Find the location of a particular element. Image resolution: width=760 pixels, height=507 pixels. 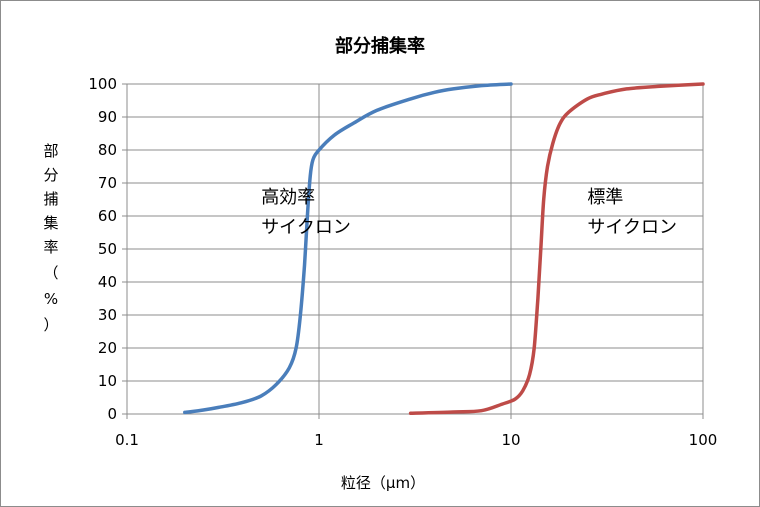

y-axis-title-char: % is located at coordinates (51, 299).